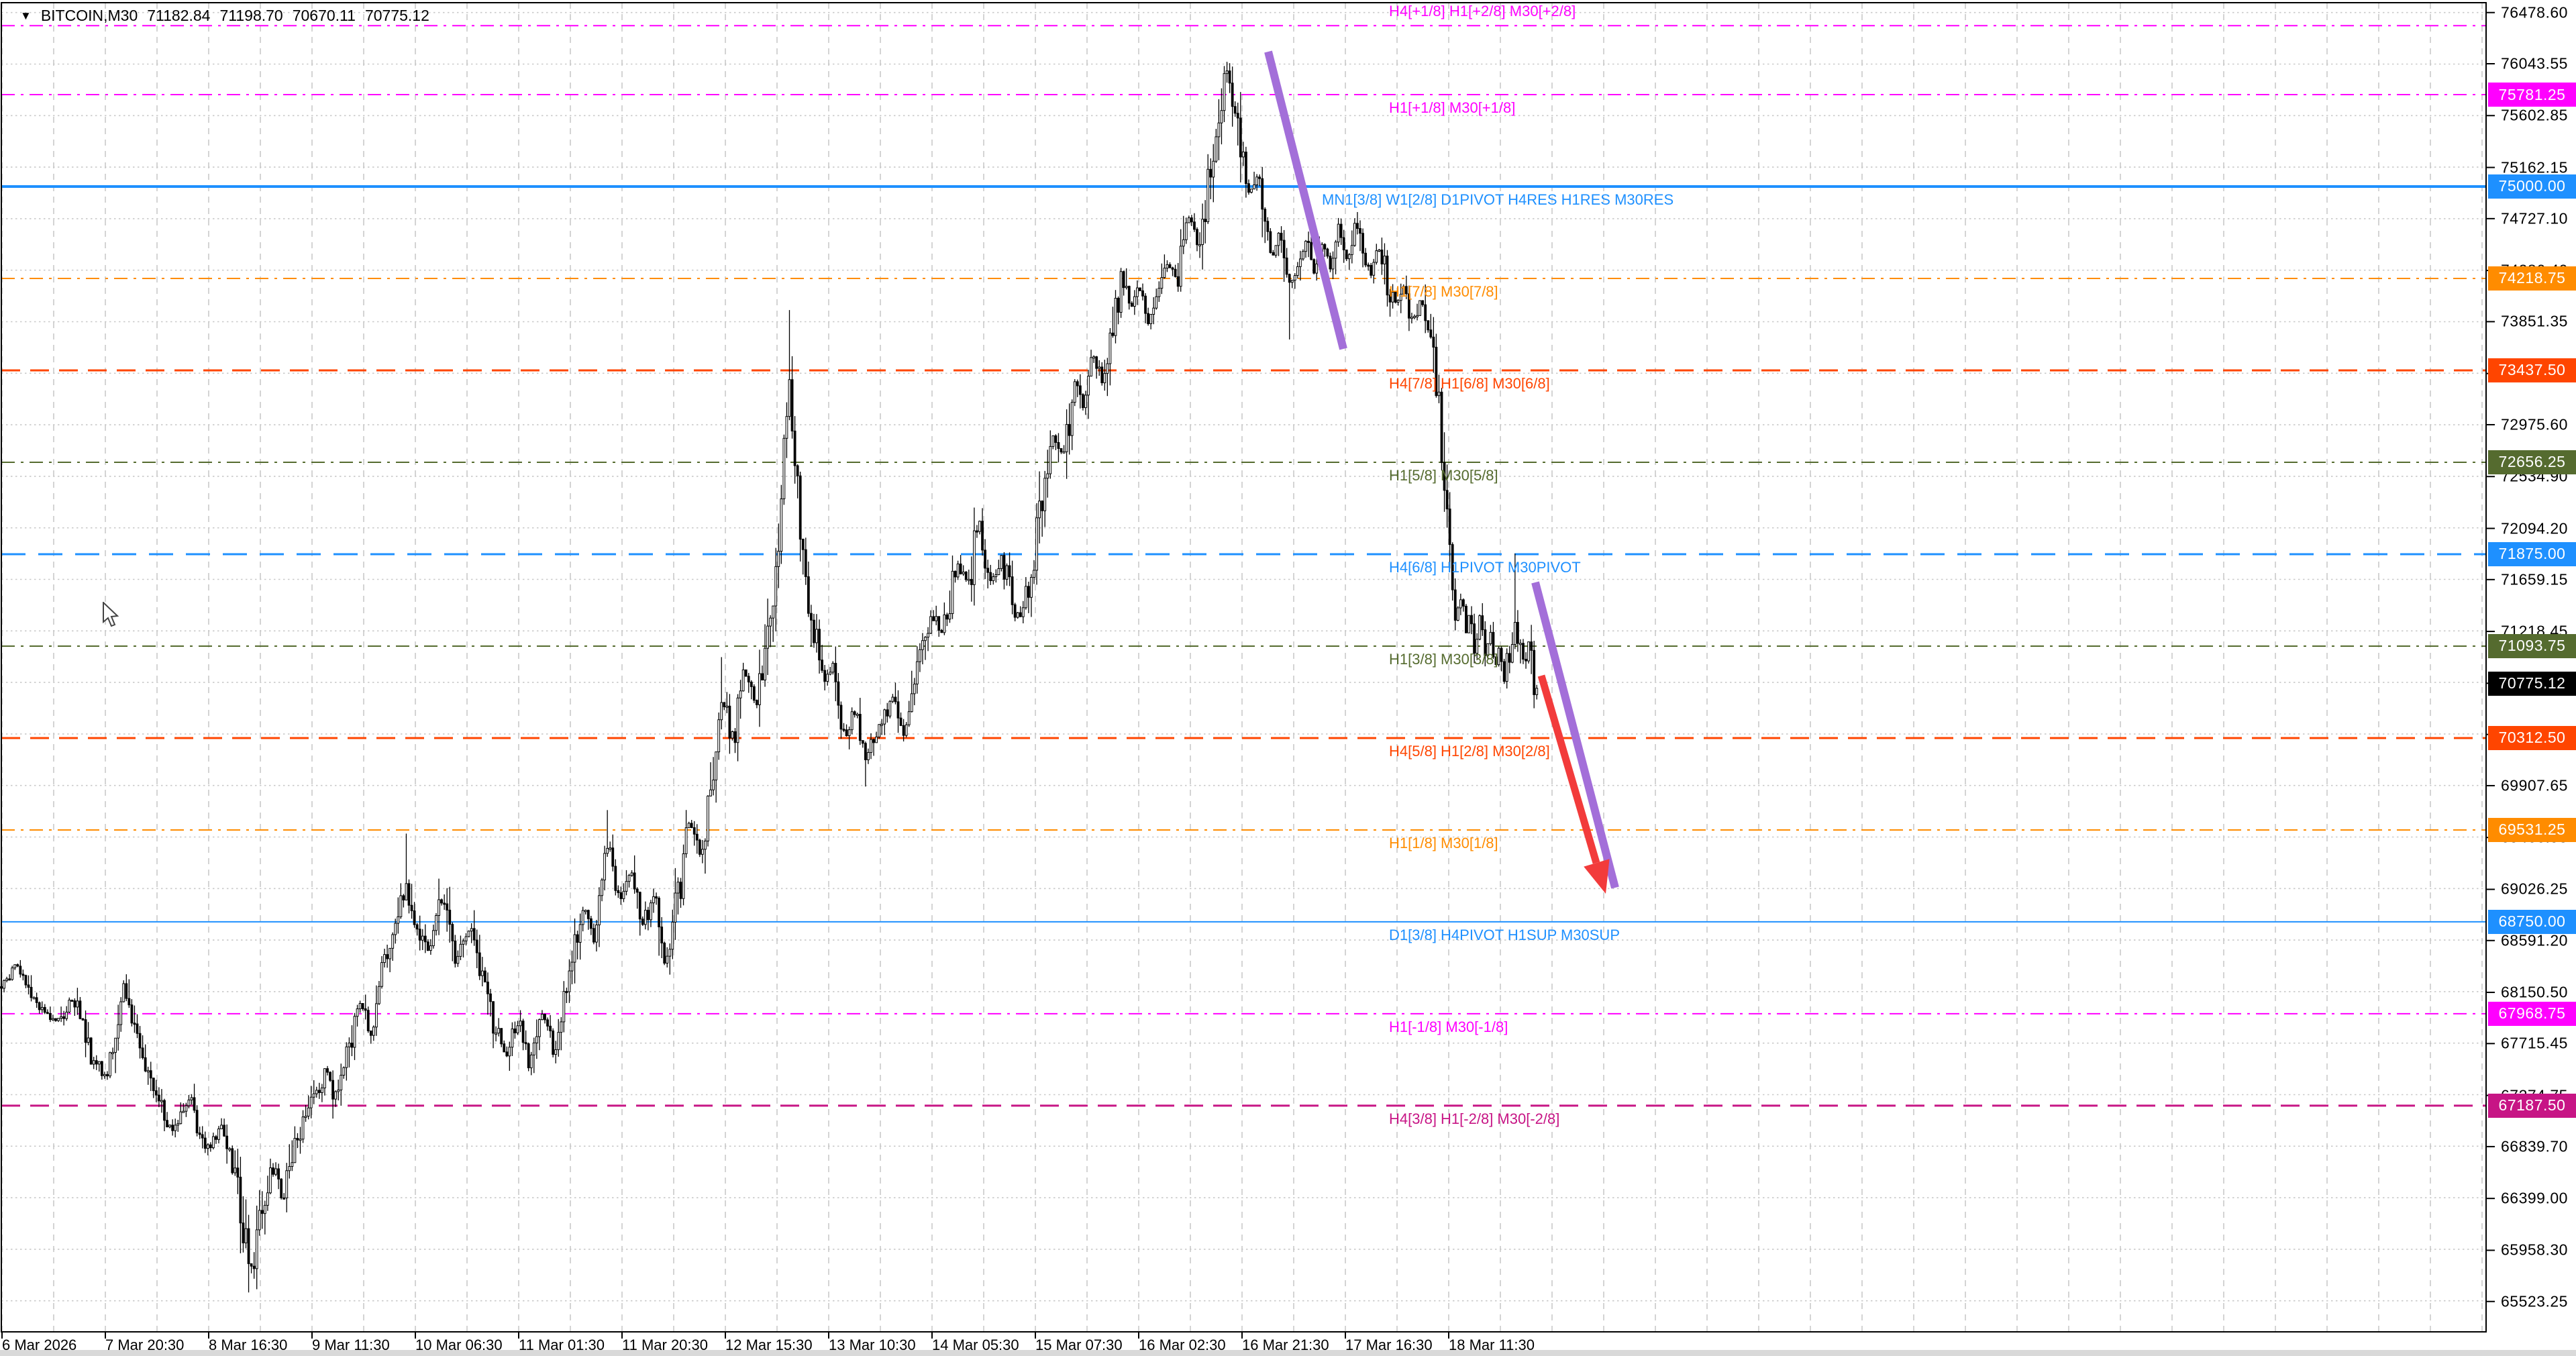  Describe the element at coordinates (179, 15) in the screenshot. I see `ohlc-open: 71182.84` at that location.